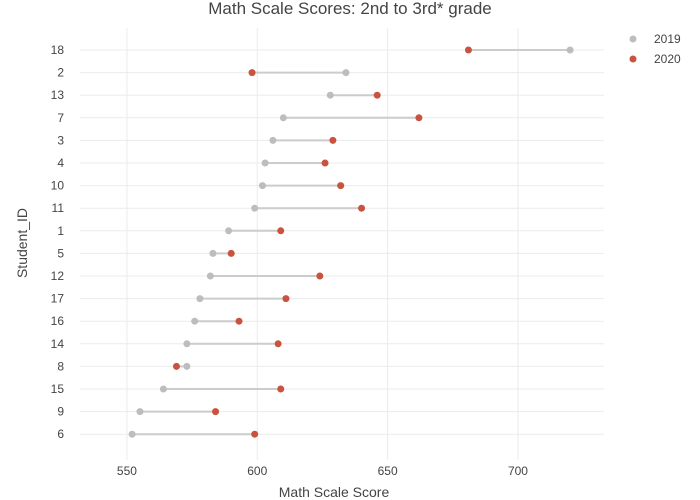  Describe the element at coordinates (60, 73) in the screenshot. I see `y-tick-label-2: 2` at that location.